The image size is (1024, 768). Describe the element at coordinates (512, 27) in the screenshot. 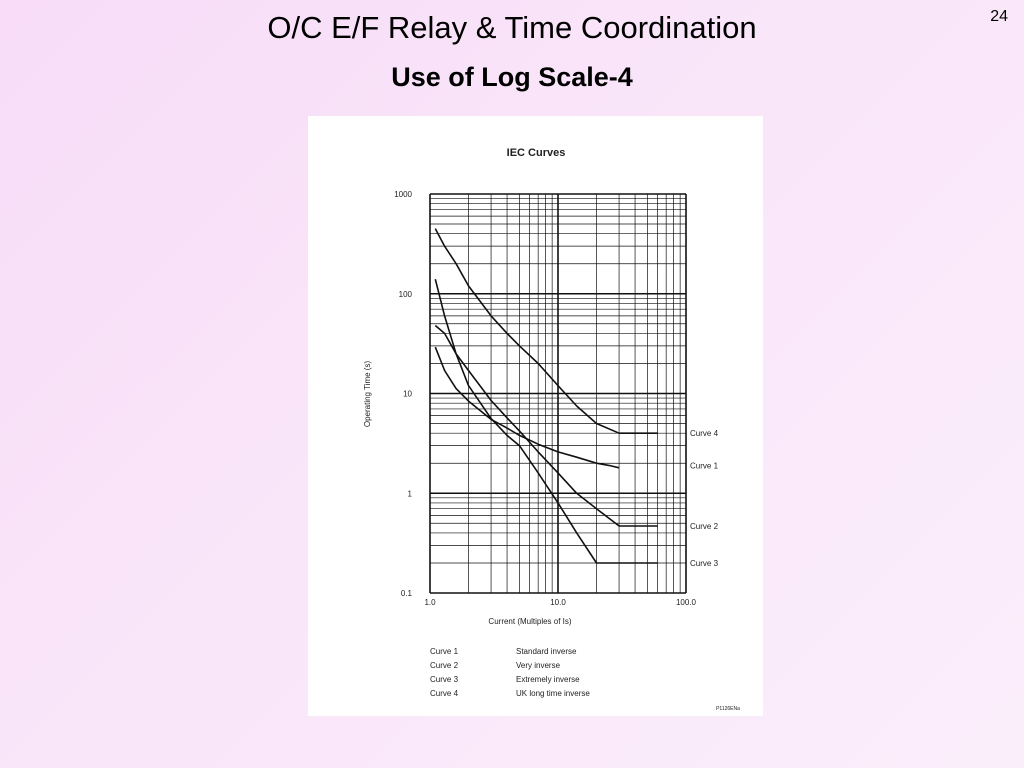

I see `slide-title: O/C E/F Relay & Time Coordination` at that location.